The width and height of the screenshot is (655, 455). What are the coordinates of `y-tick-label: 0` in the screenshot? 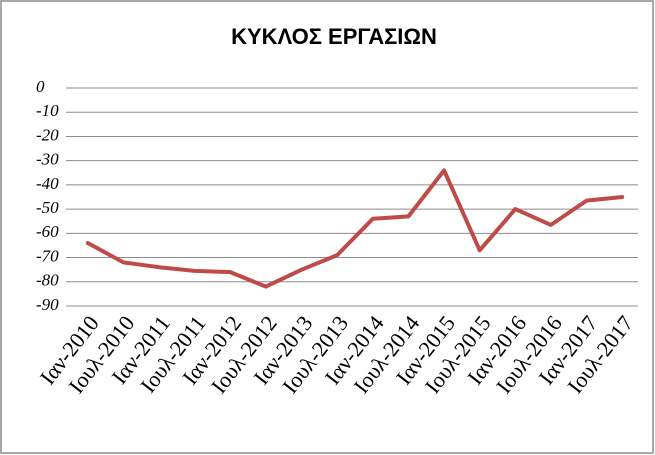 It's located at (40, 86).